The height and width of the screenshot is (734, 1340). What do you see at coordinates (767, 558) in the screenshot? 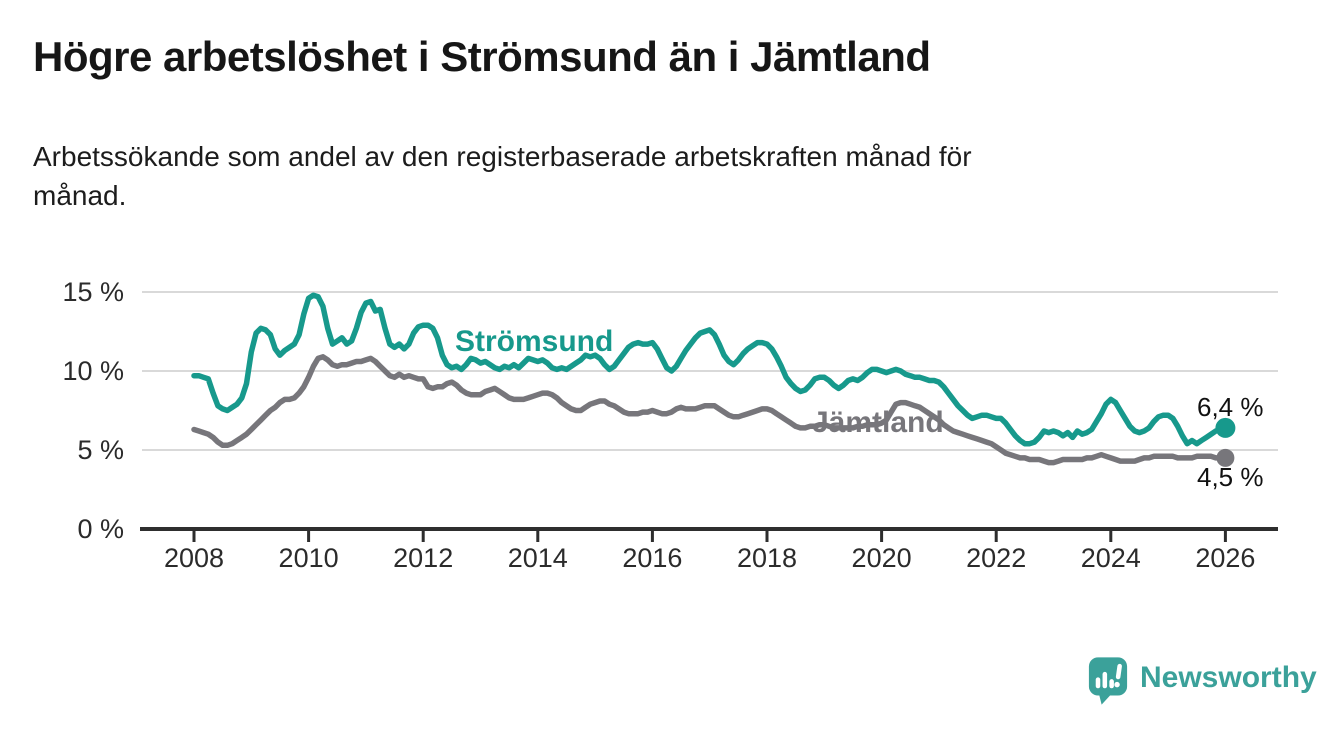
I see `x-tick-label-2018: 2018` at bounding box center [767, 558].